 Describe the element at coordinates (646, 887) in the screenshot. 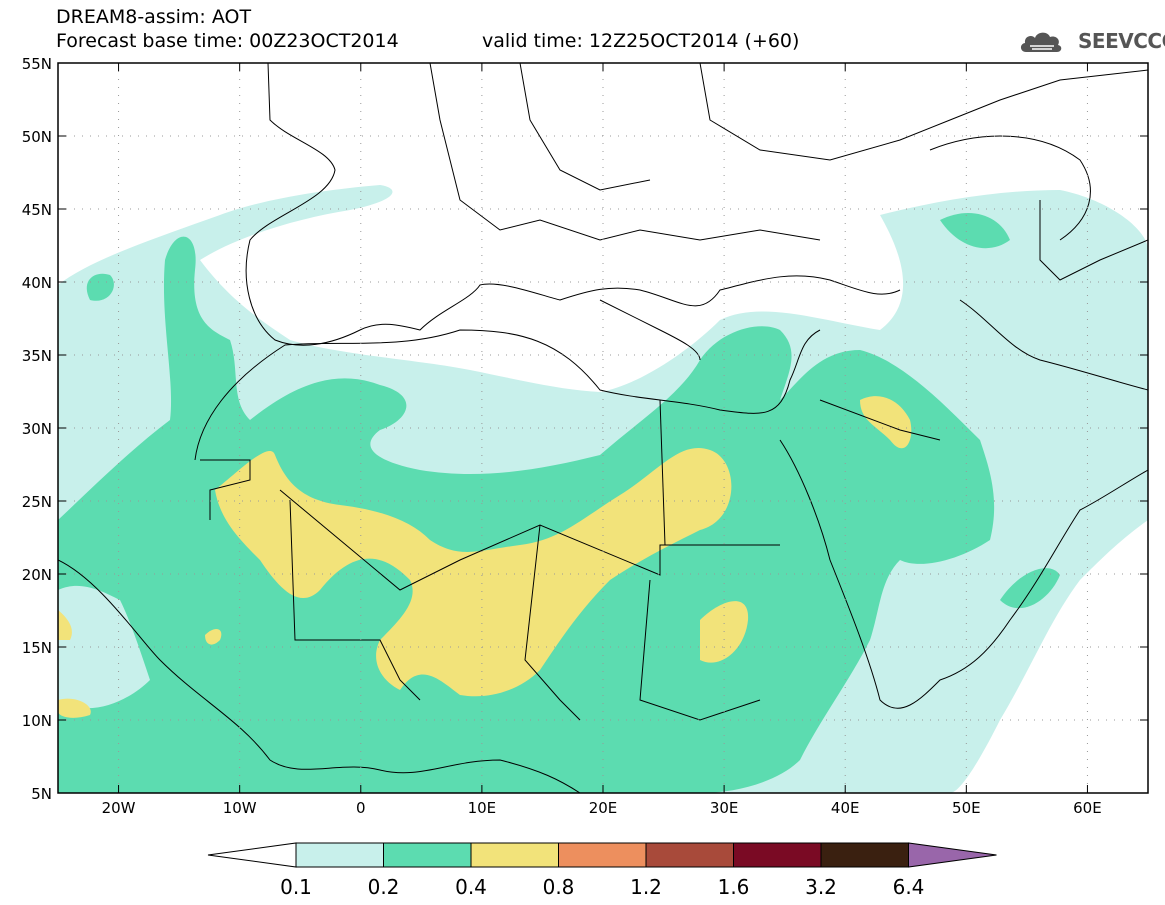

I see `colorbar-label: 1.2` at that location.